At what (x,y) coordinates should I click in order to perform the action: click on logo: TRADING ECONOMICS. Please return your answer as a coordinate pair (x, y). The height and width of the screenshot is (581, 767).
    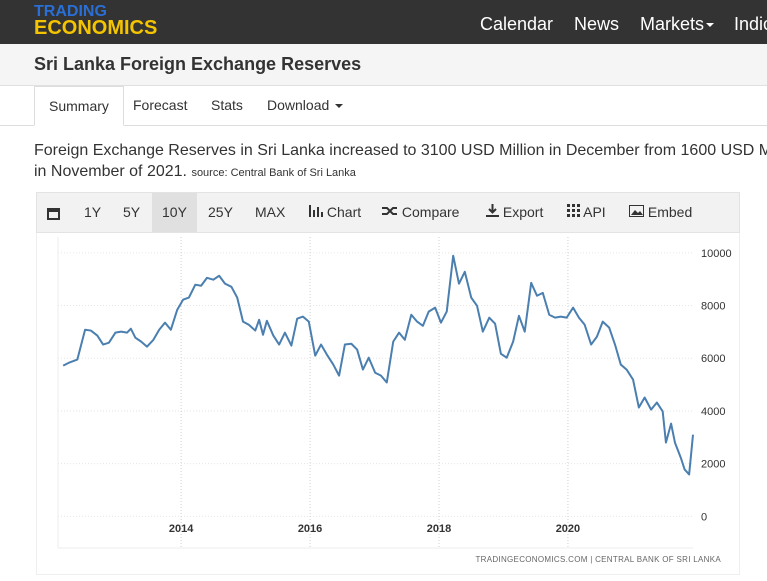
    Looking at the image, I should click on (96, 21).